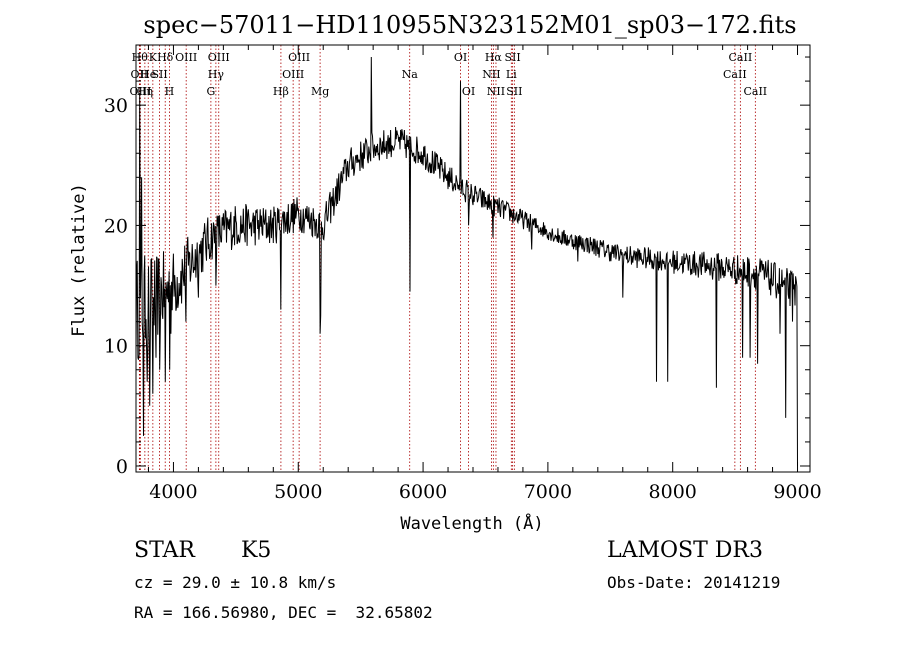  I want to click on observation-date: Obs-Date: 20141219, so click(694, 582).